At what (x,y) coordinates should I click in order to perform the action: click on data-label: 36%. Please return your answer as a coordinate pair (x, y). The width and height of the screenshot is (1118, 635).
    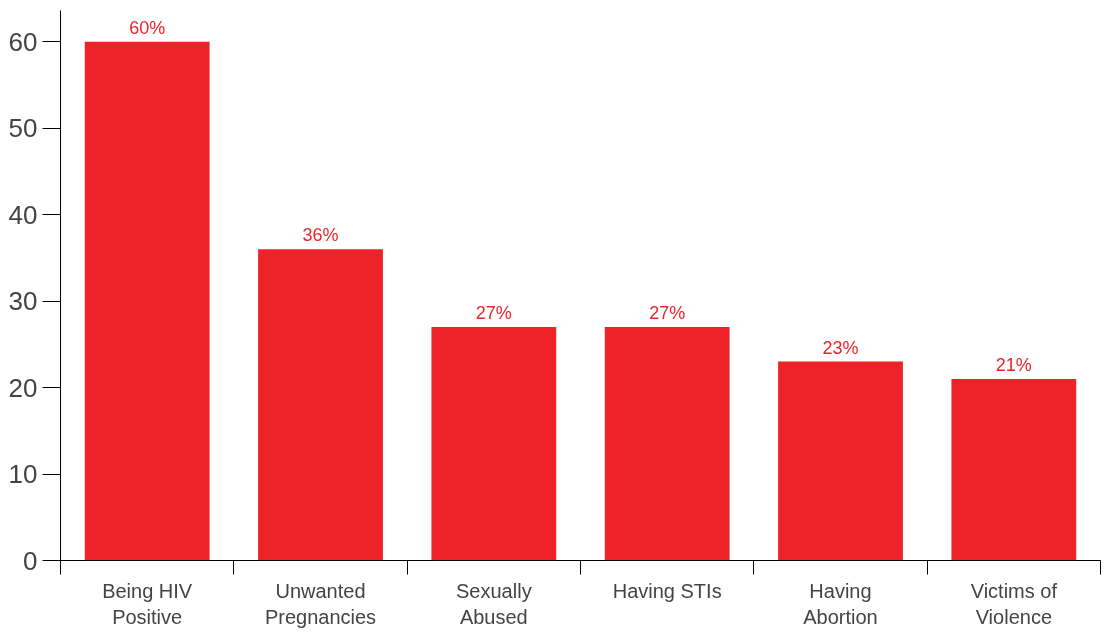
    Looking at the image, I should click on (320, 235).